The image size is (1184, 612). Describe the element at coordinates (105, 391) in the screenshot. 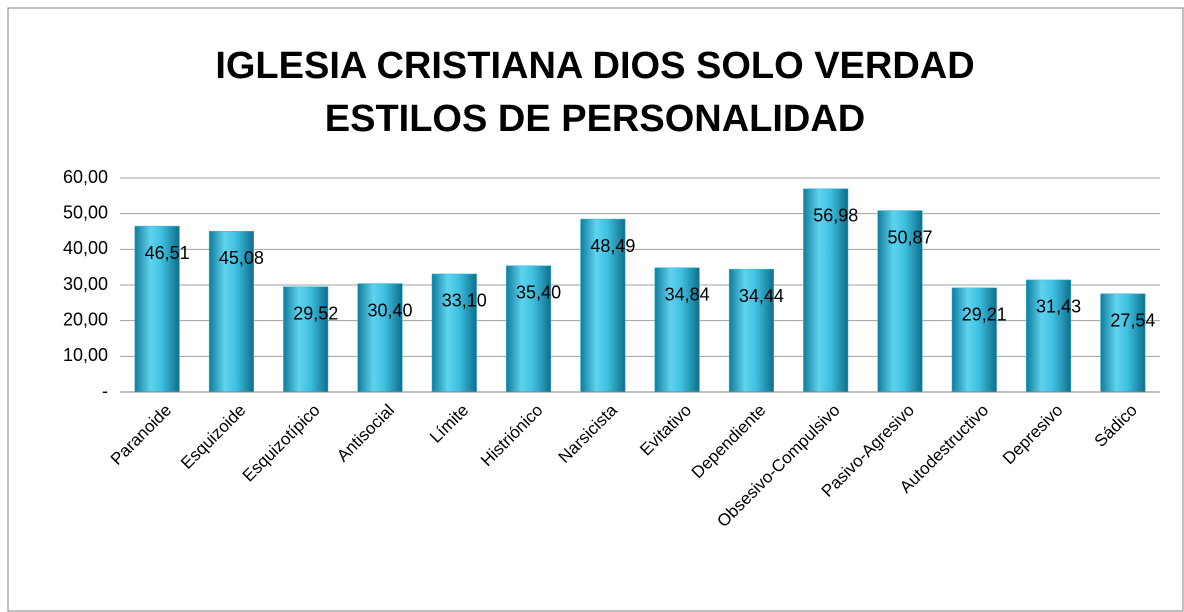

I see `y-tick-label: -` at that location.